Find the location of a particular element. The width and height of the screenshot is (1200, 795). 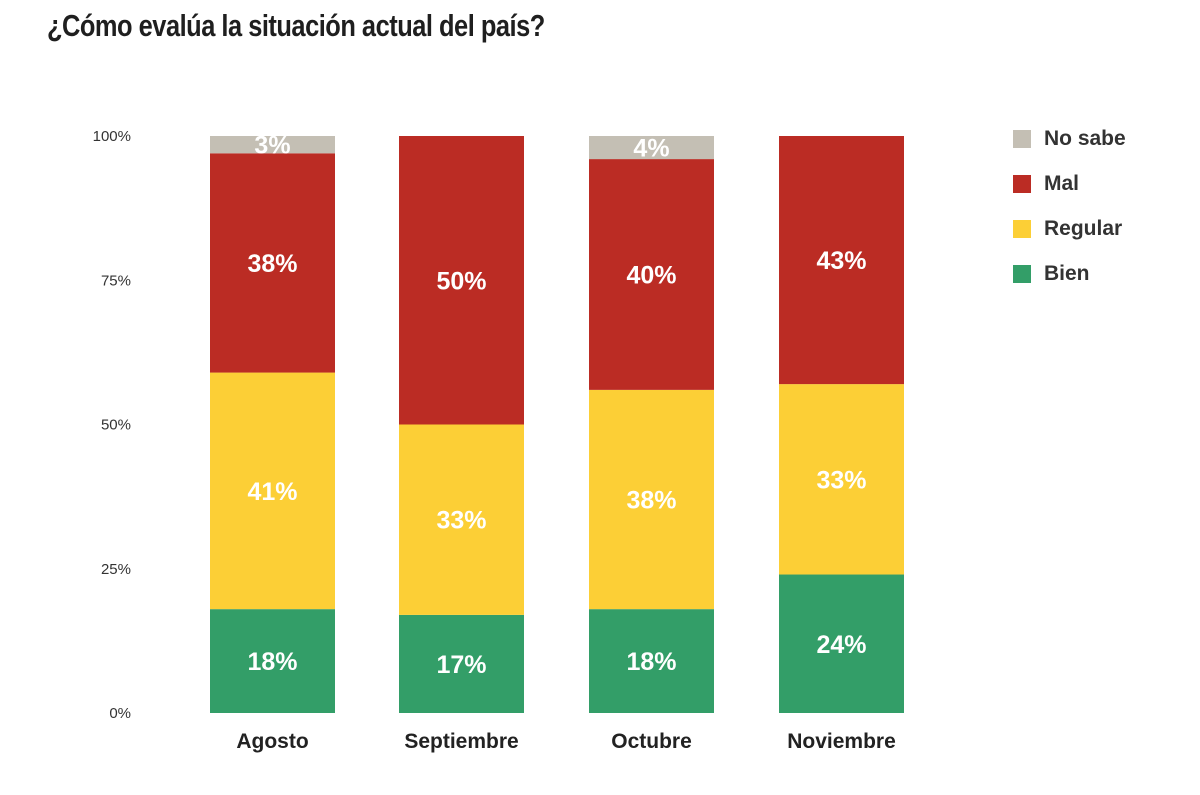

y-tick-label-100: 100% is located at coordinates (112, 136).